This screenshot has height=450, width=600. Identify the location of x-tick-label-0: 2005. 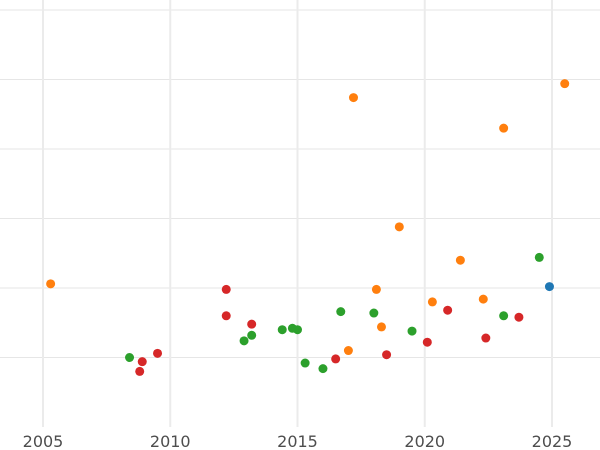
(43, 441).